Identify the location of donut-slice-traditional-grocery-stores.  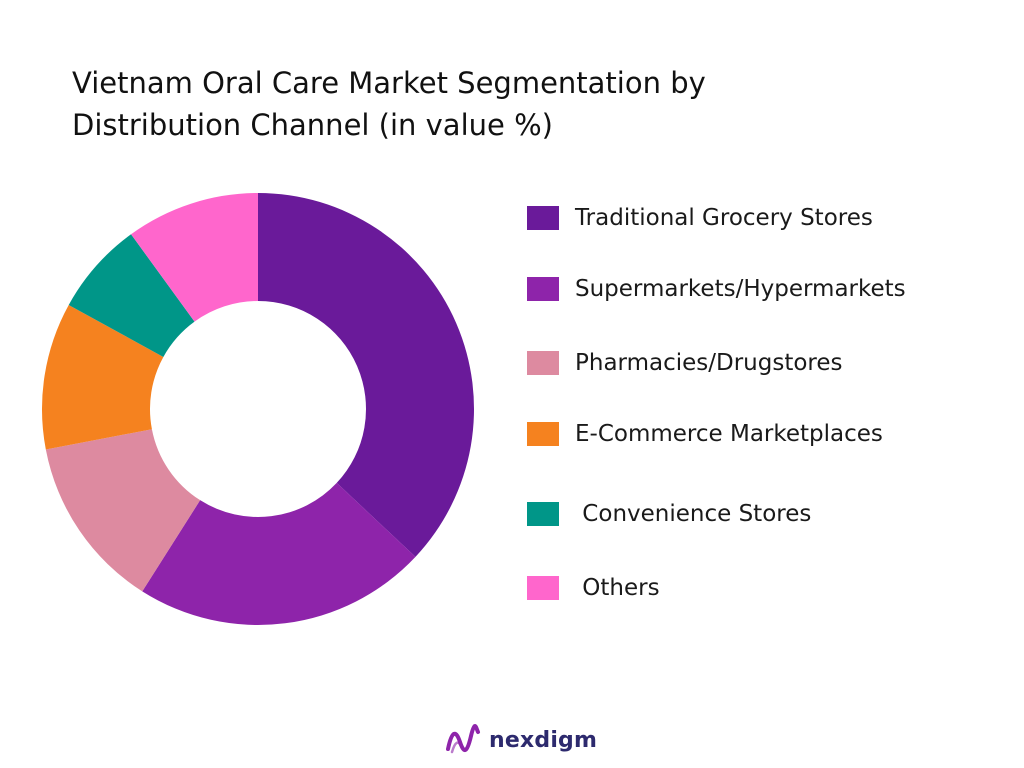
(366, 375).